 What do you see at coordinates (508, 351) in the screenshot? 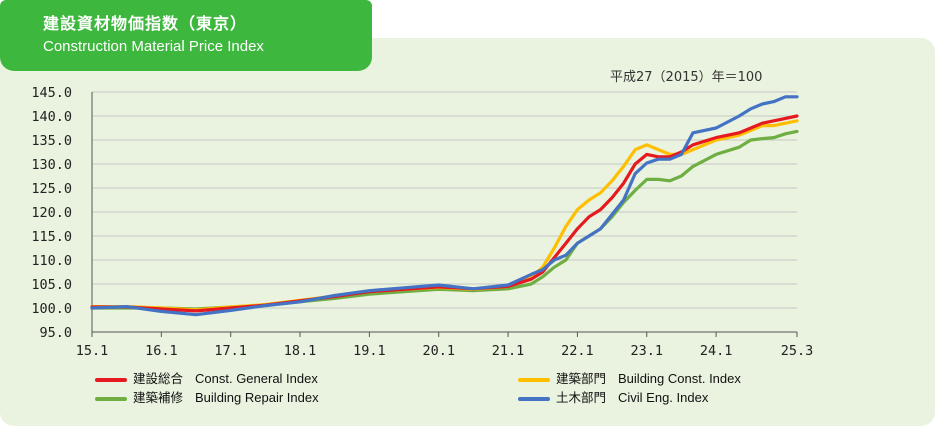
I see `x-tick-label: 21.1` at bounding box center [508, 351].